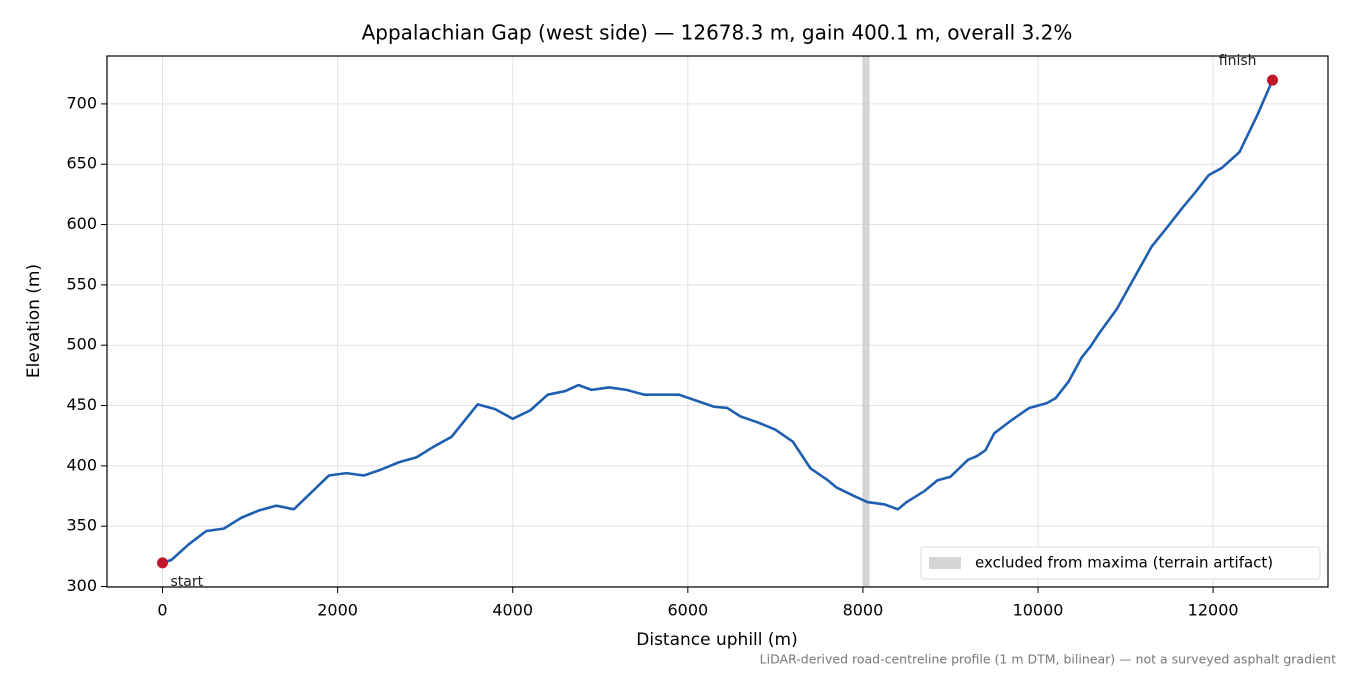 This screenshot has width=1350, height=675. I want to click on y-tick-label: 400, so click(81, 464).